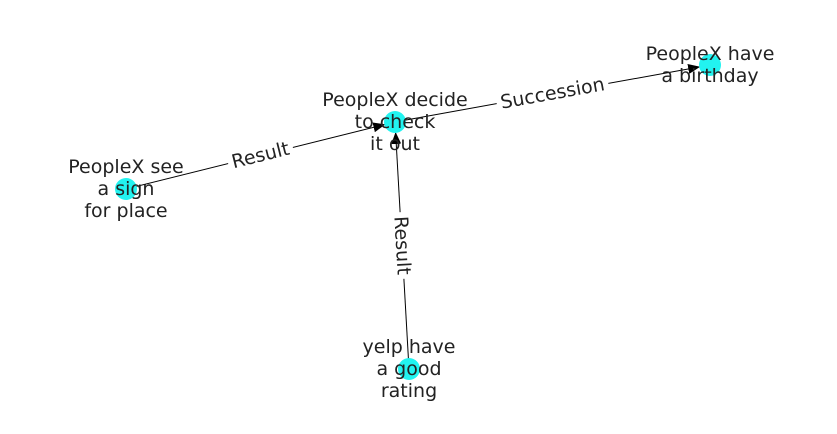 Image resolution: width=837 pixels, height=434 pixels. I want to click on node-n_decide, so click(395, 122).